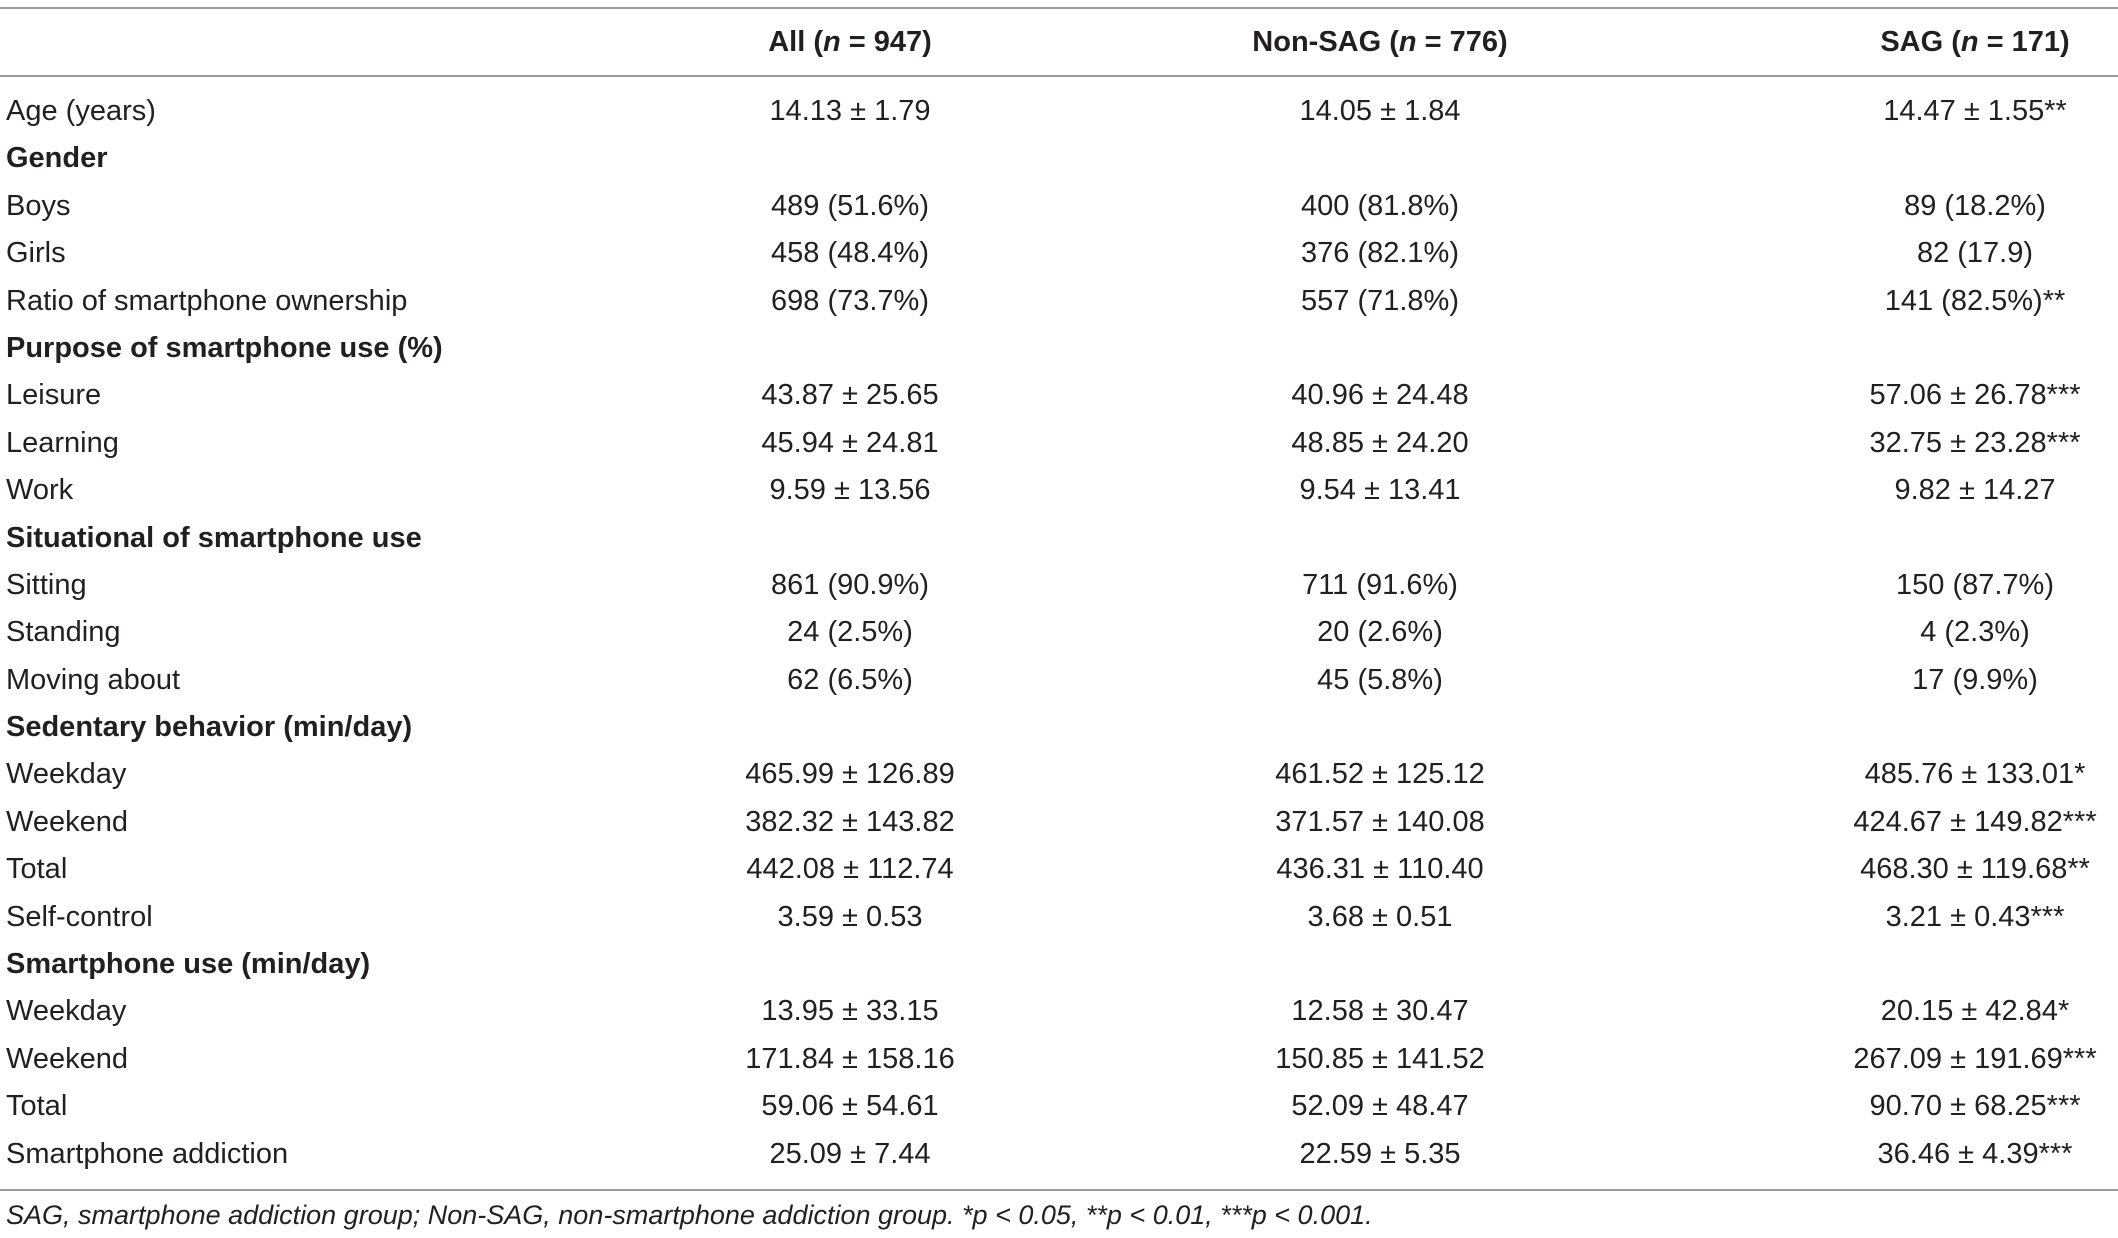 The image size is (2118, 1238). I want to click on cell-non-sag: 45 (5.8%), so click(1380, 679).